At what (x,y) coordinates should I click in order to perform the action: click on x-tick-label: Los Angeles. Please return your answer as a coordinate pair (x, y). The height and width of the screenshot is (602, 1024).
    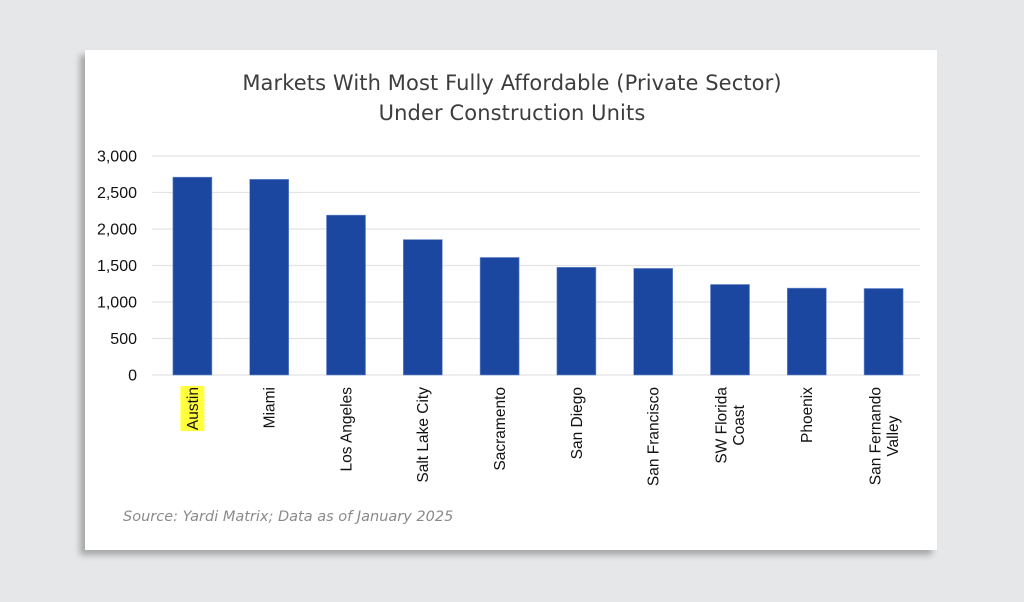
    Looking at the image, I should click on (346, 429).